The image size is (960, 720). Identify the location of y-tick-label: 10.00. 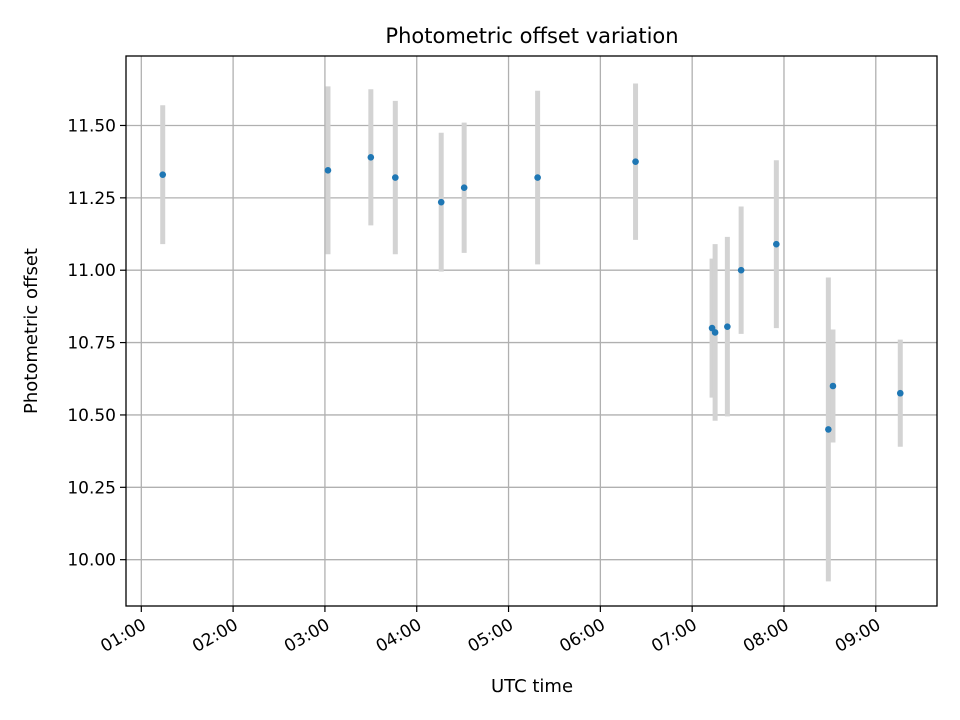
(91, 561).